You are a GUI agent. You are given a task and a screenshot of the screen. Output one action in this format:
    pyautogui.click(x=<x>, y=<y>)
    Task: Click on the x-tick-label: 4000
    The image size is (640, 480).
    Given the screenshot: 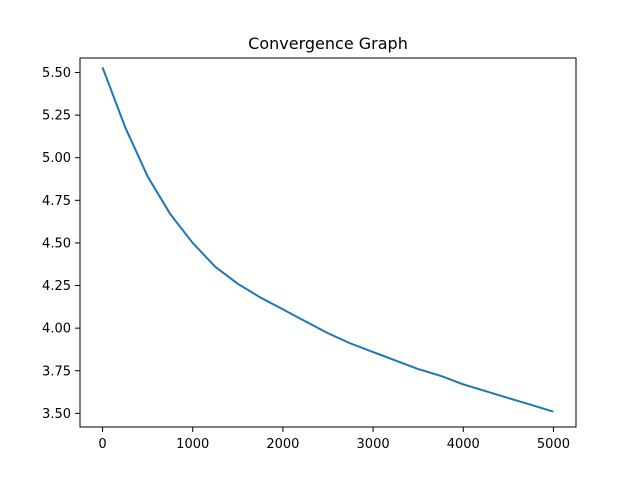 What is the action you would take?
    pyautogui.click(x=463, y=444)
    